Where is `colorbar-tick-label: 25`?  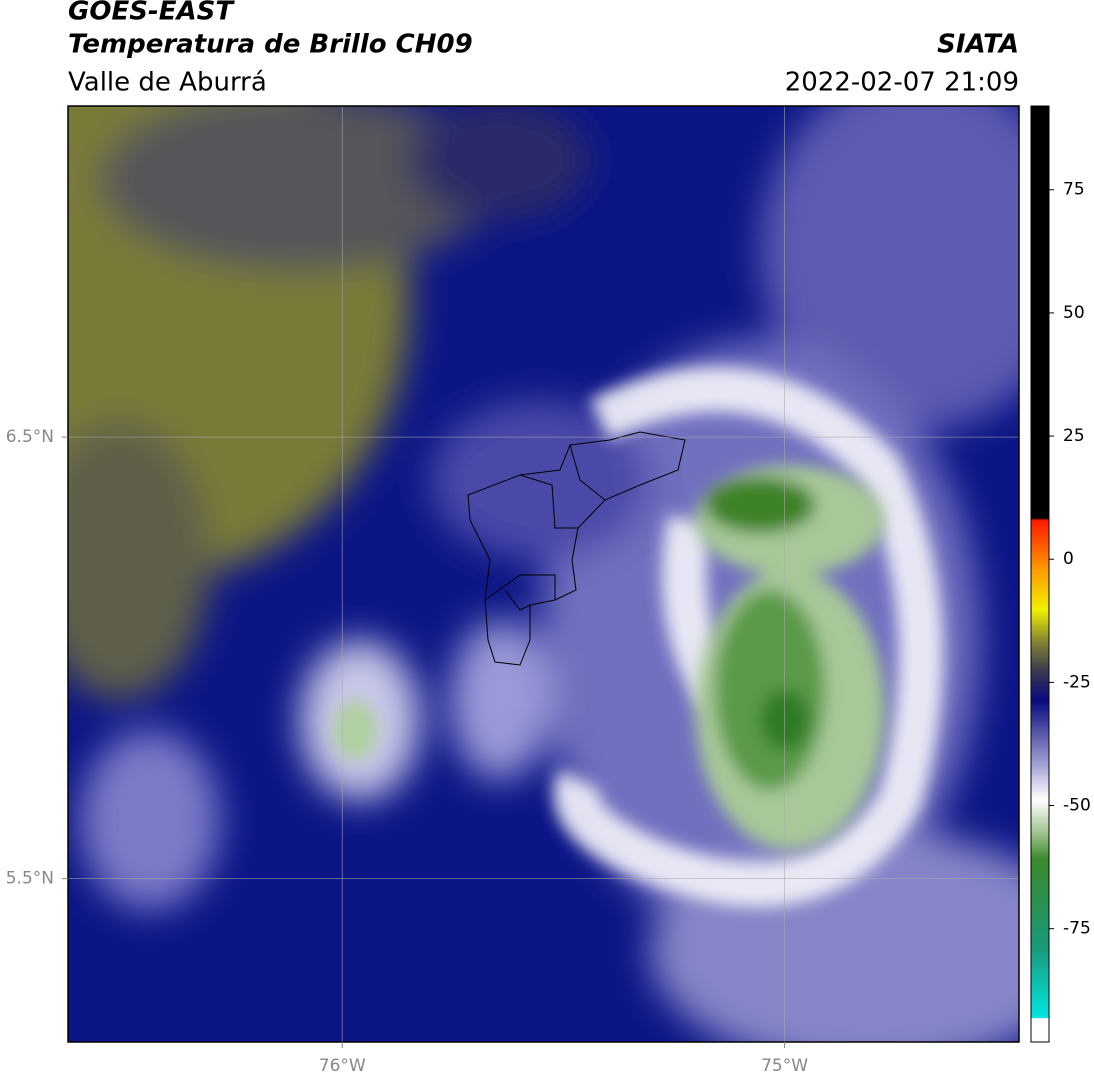
colorbar-tick-label: 25 is located at coordinates (1074, 436).